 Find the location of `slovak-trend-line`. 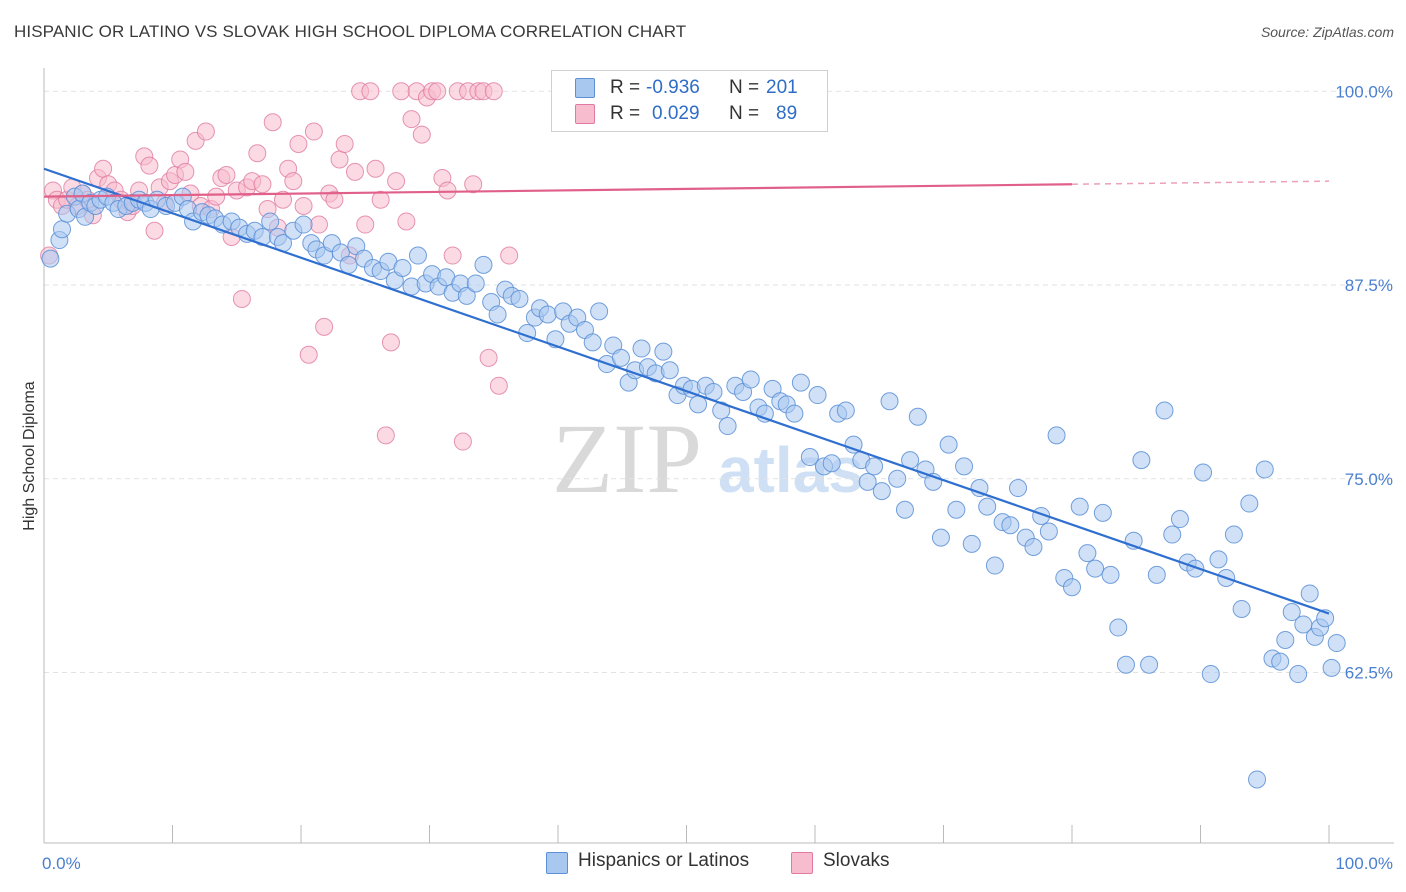

slovak-trend-line is located at coordinates (558, 190).